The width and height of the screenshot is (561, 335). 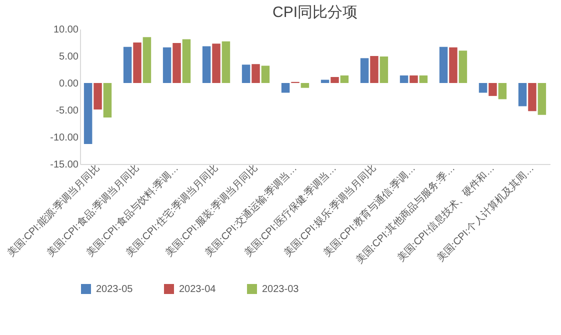 I want to click on legend-label: 2023-03, so click(x=281, y=289).